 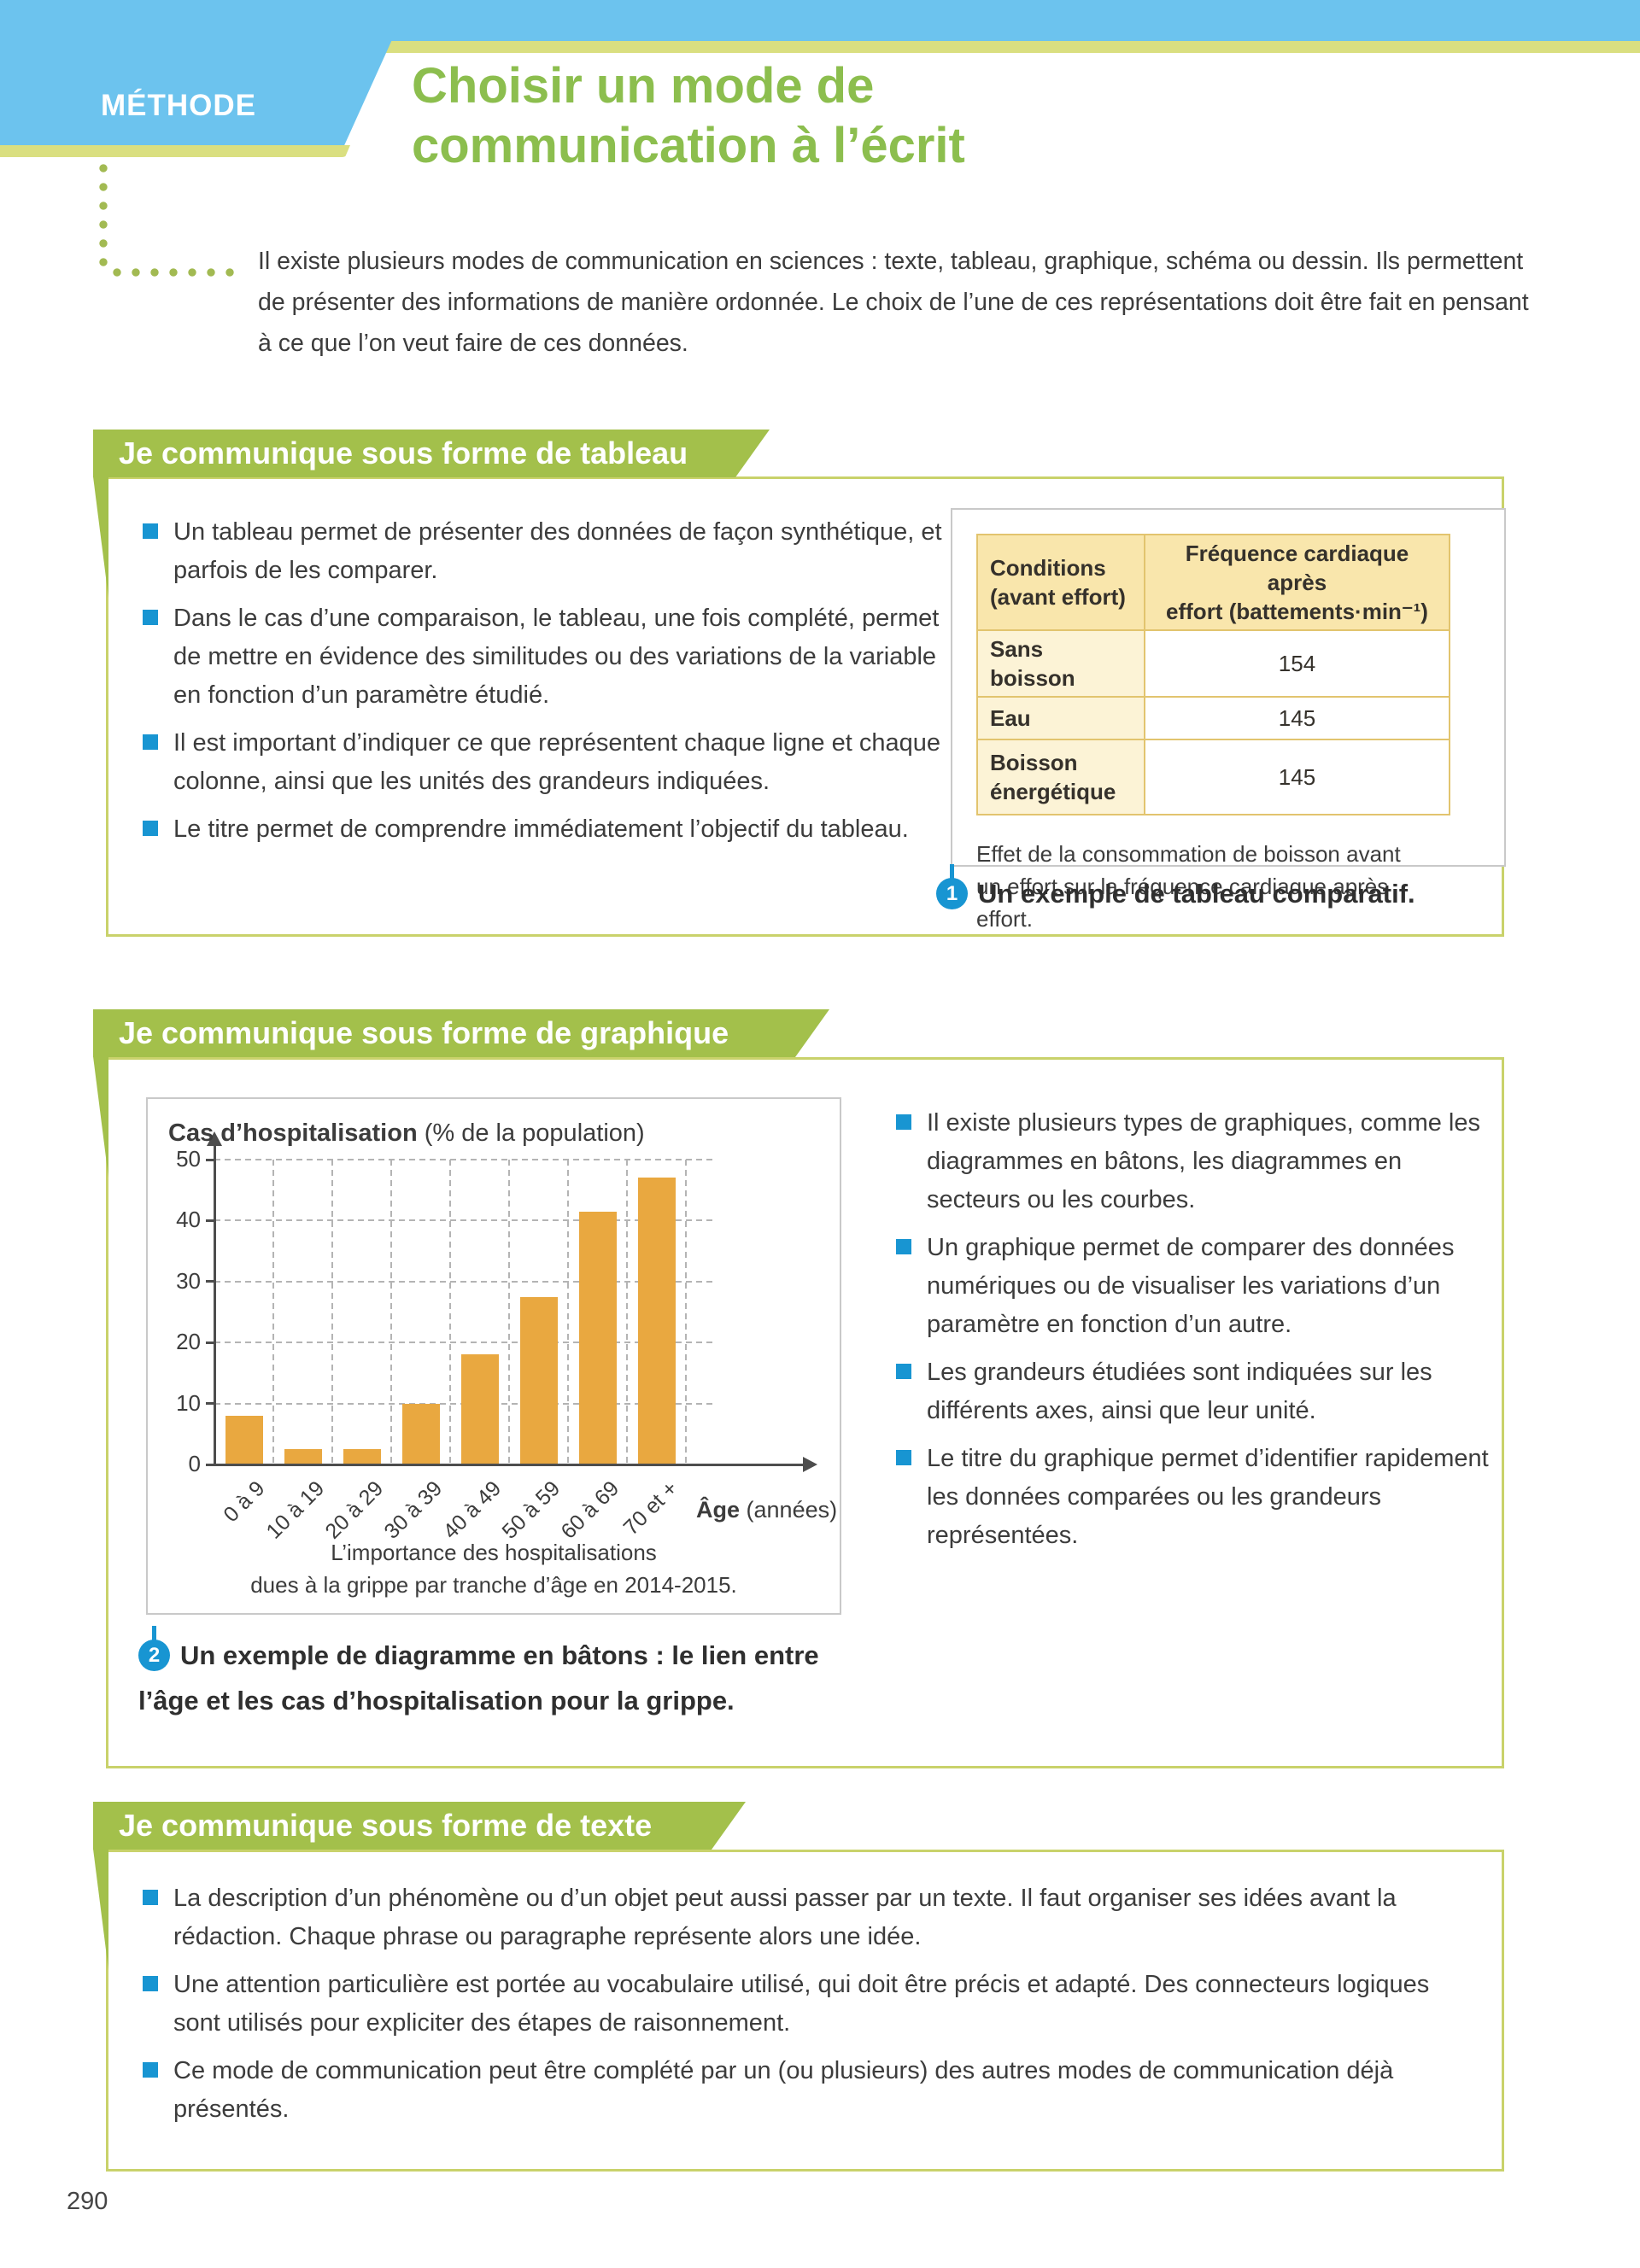 What do you see at coordinates (643, 86) in the screenshot?
I see `page-title-line1: Choisir un mode de` at bounding box center [643, 86].